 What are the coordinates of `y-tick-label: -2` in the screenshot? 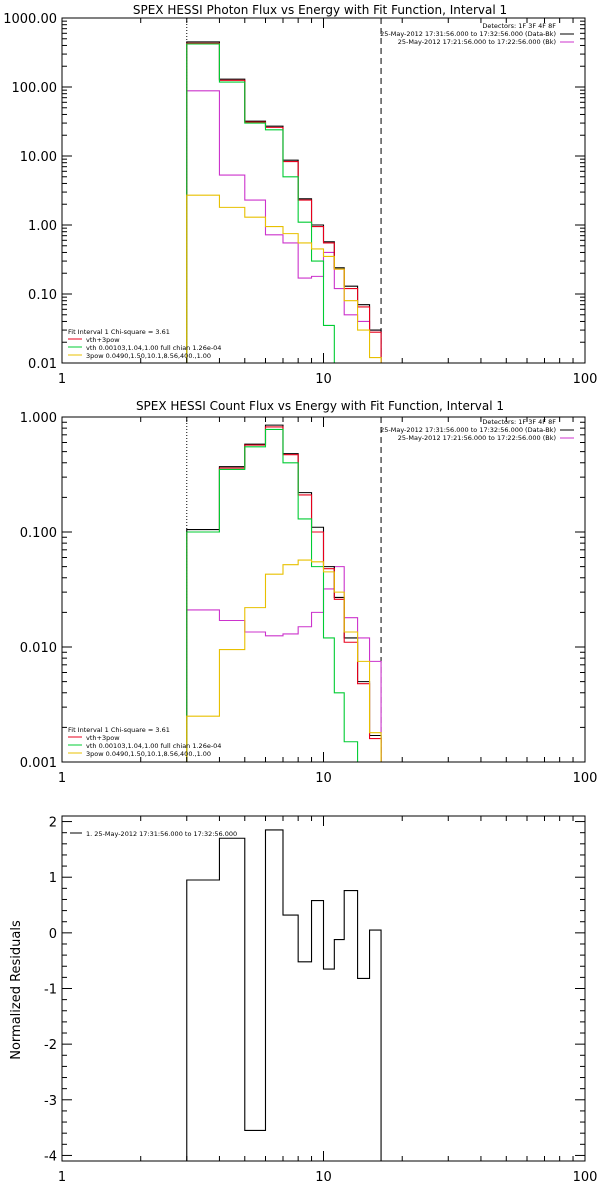 It's located at (50, 1045).